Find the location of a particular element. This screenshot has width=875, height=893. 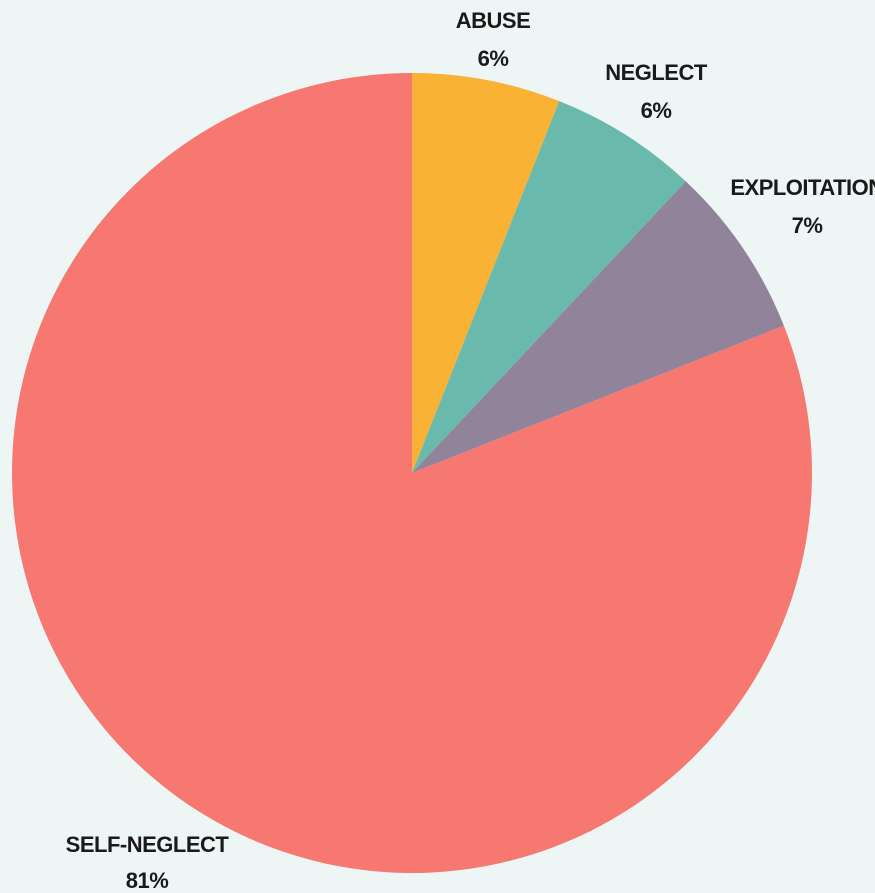

slice-label-name: NEGLECT is located at coordinates (656, 72).